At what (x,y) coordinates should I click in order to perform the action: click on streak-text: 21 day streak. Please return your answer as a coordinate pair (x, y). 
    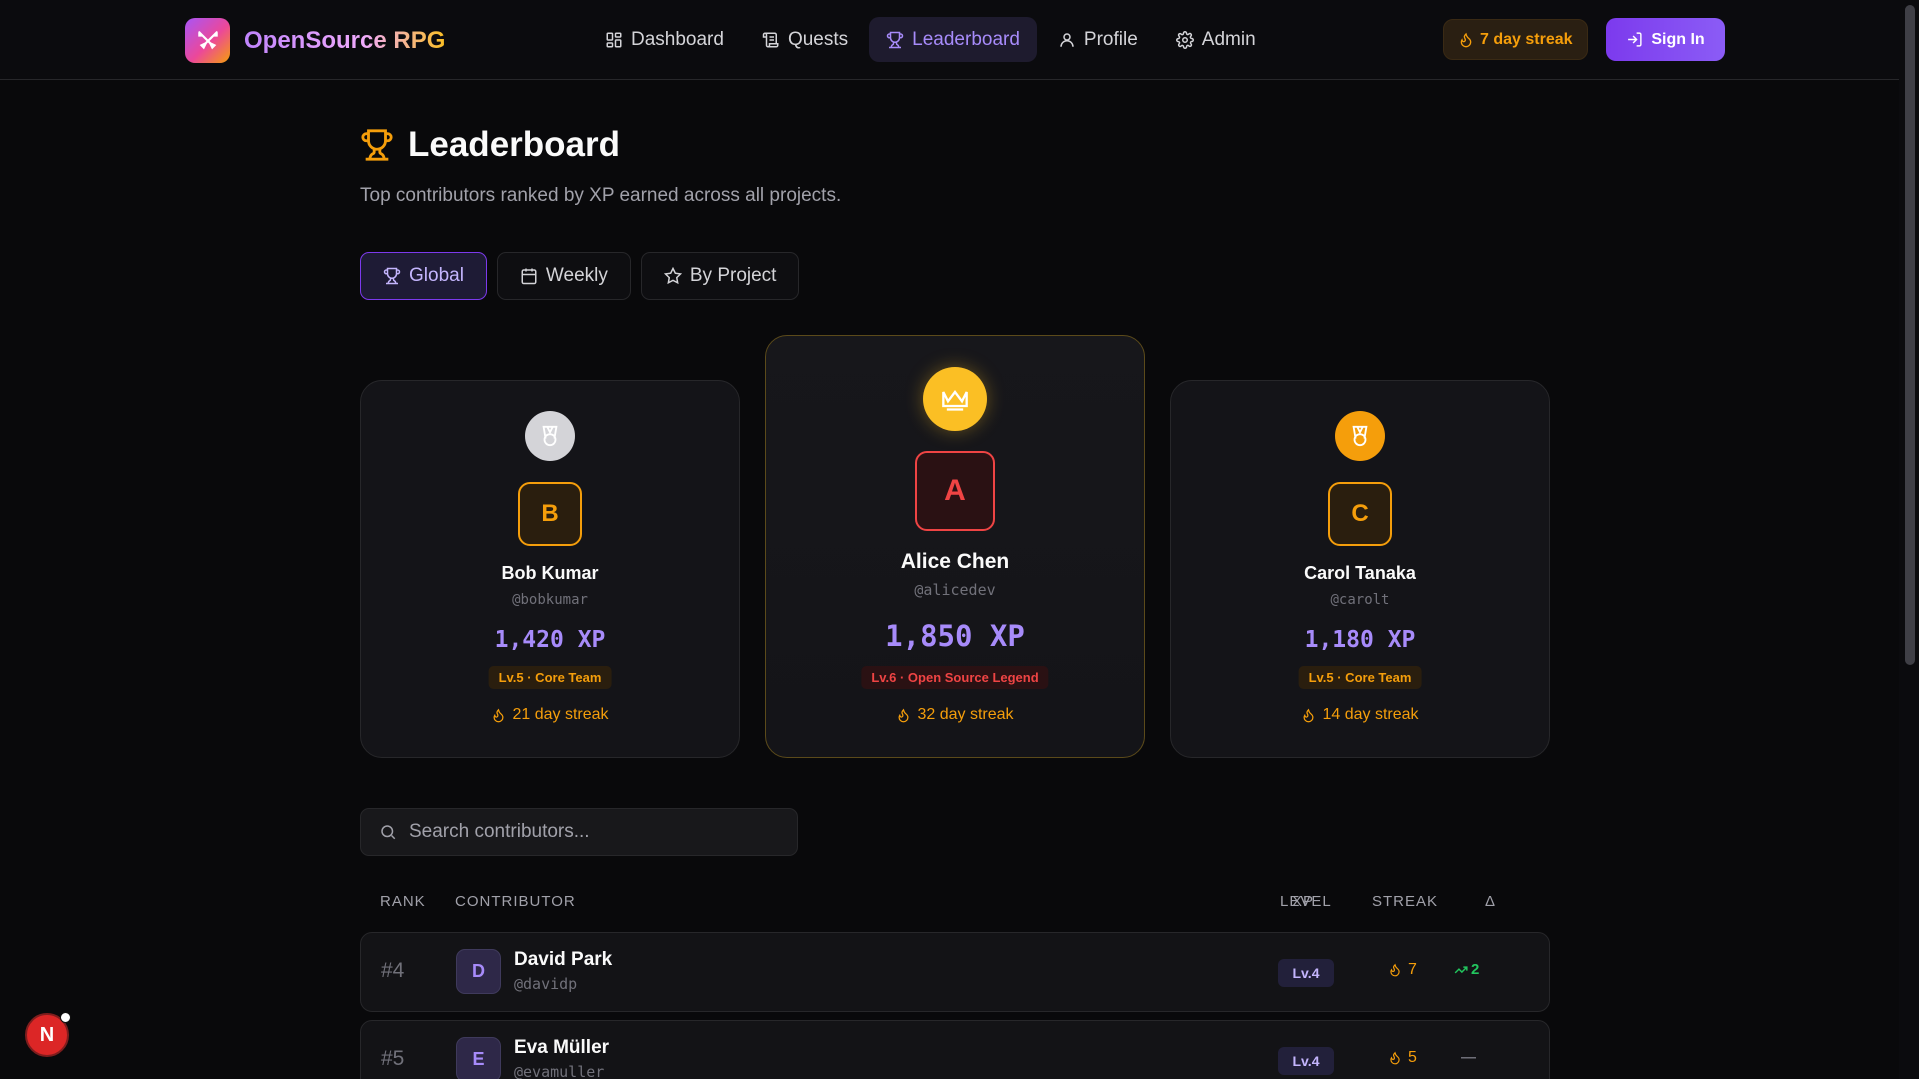
    Looking at the image, I should click on (560, 714).